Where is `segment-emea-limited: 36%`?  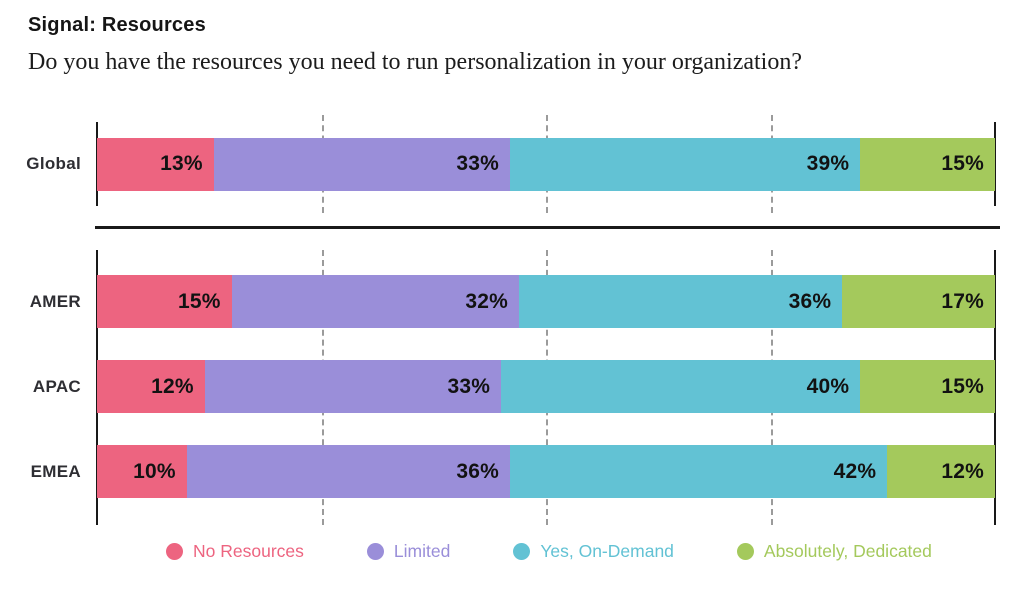 segment-emea-limited: 36% is located at coordinates (348, 471).